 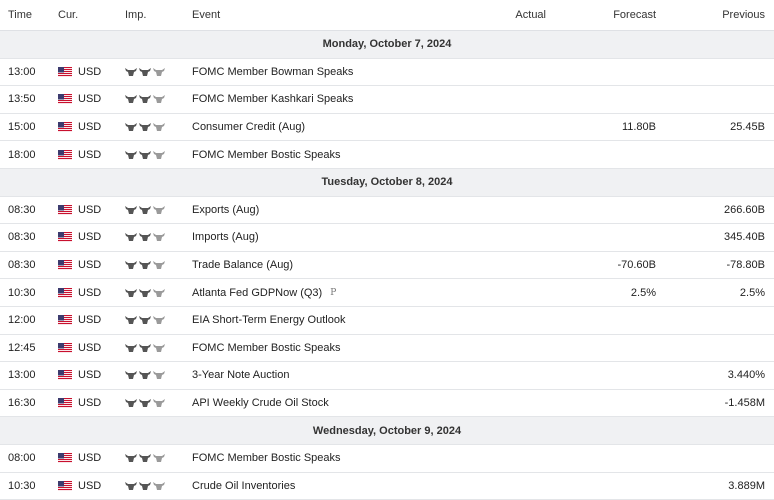 I want to click on time: 08:00, so click(x=22, y=458).